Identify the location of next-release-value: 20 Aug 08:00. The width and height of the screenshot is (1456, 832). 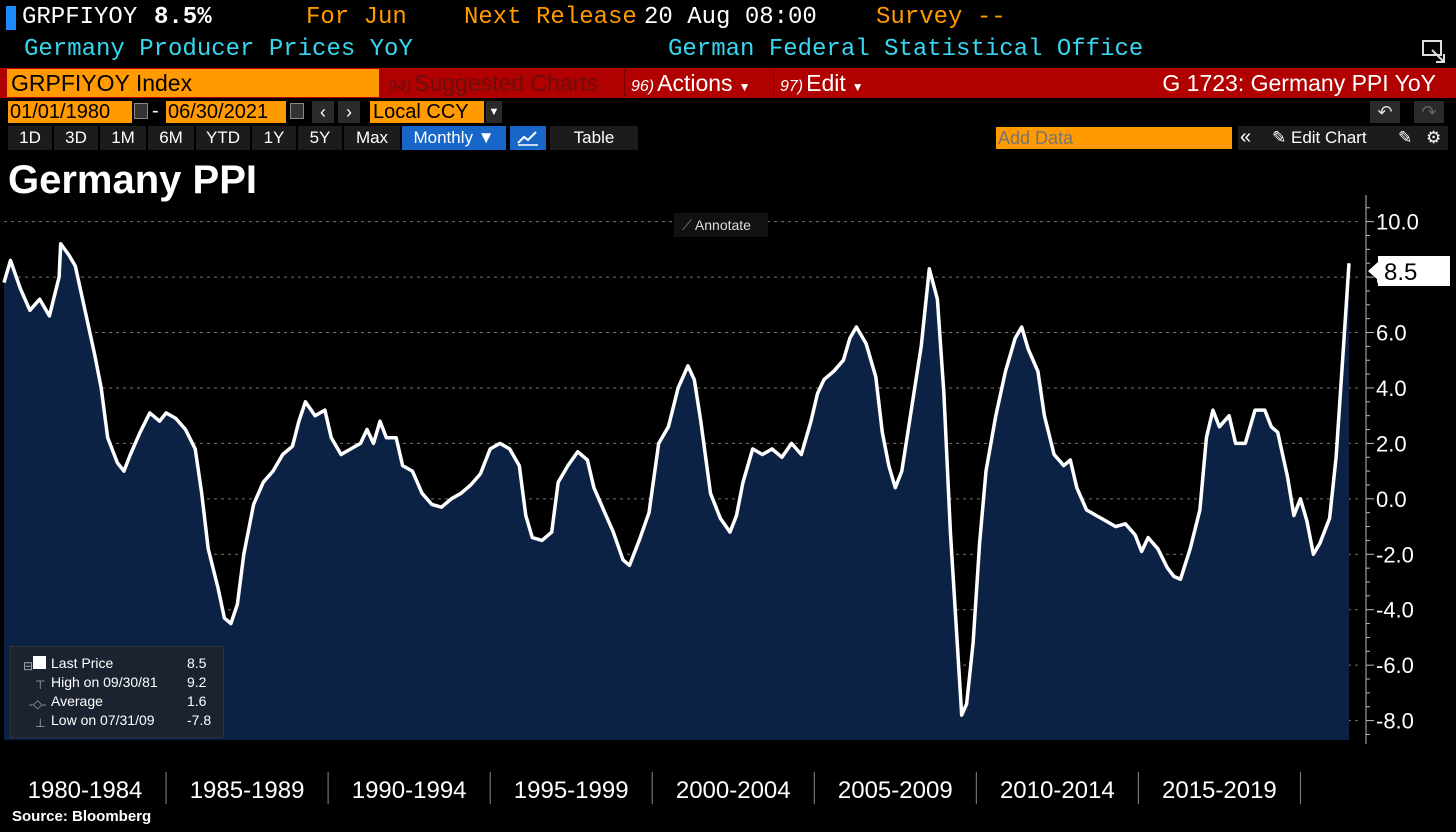
(730, 17).